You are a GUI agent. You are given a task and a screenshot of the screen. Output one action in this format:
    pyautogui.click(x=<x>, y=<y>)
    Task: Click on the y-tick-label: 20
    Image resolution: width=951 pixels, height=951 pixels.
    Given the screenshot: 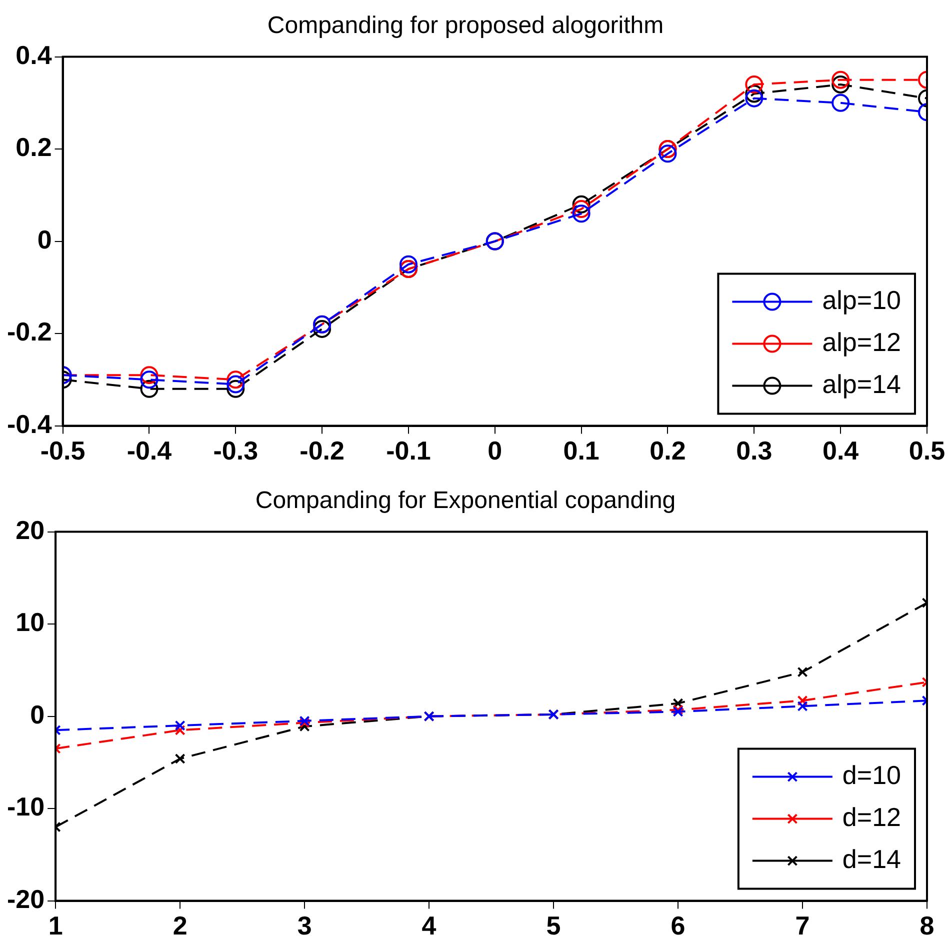 What is the action you would take?
    pyautogui.click(x=30, y=529)
    